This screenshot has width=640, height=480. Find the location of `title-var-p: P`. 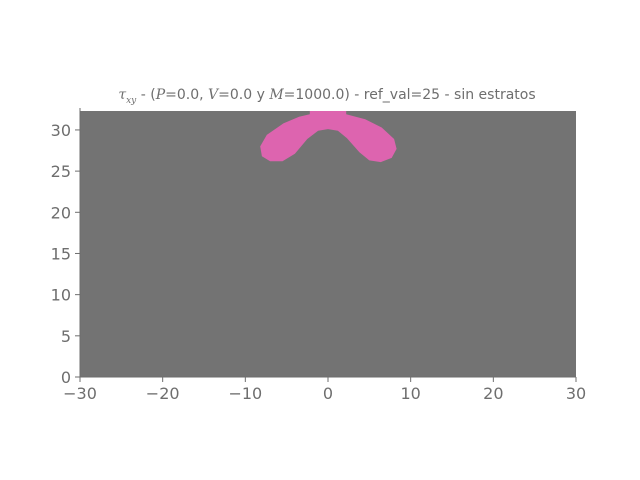

title-var-p: P is located at coordinates (160, 95).